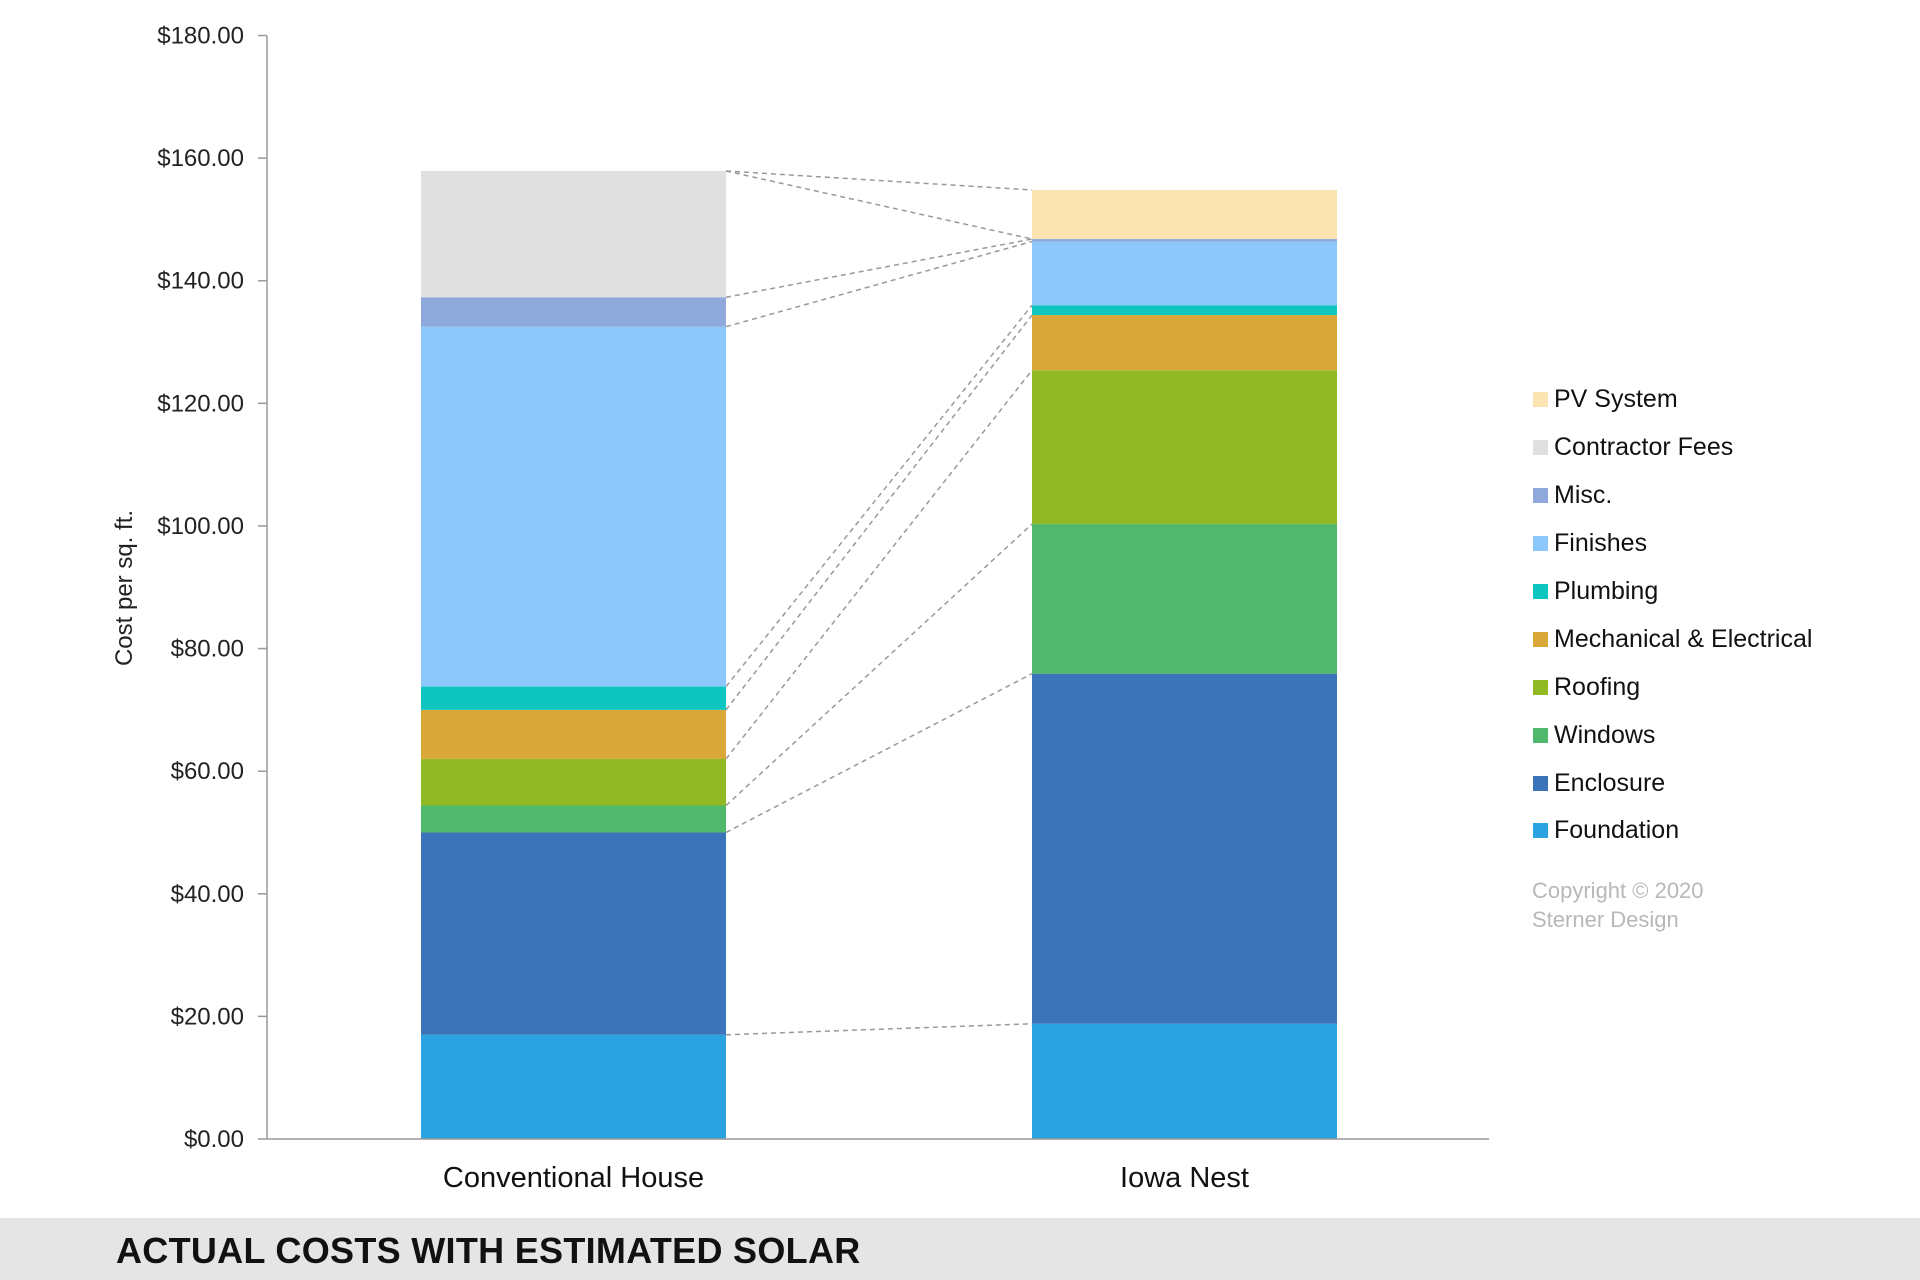 The image size is (1920, 1280). What do you see at coordinates (207, 894) in the screenshot?
I see `y-tick-label: $40.00` at bounding box center [207, 894].